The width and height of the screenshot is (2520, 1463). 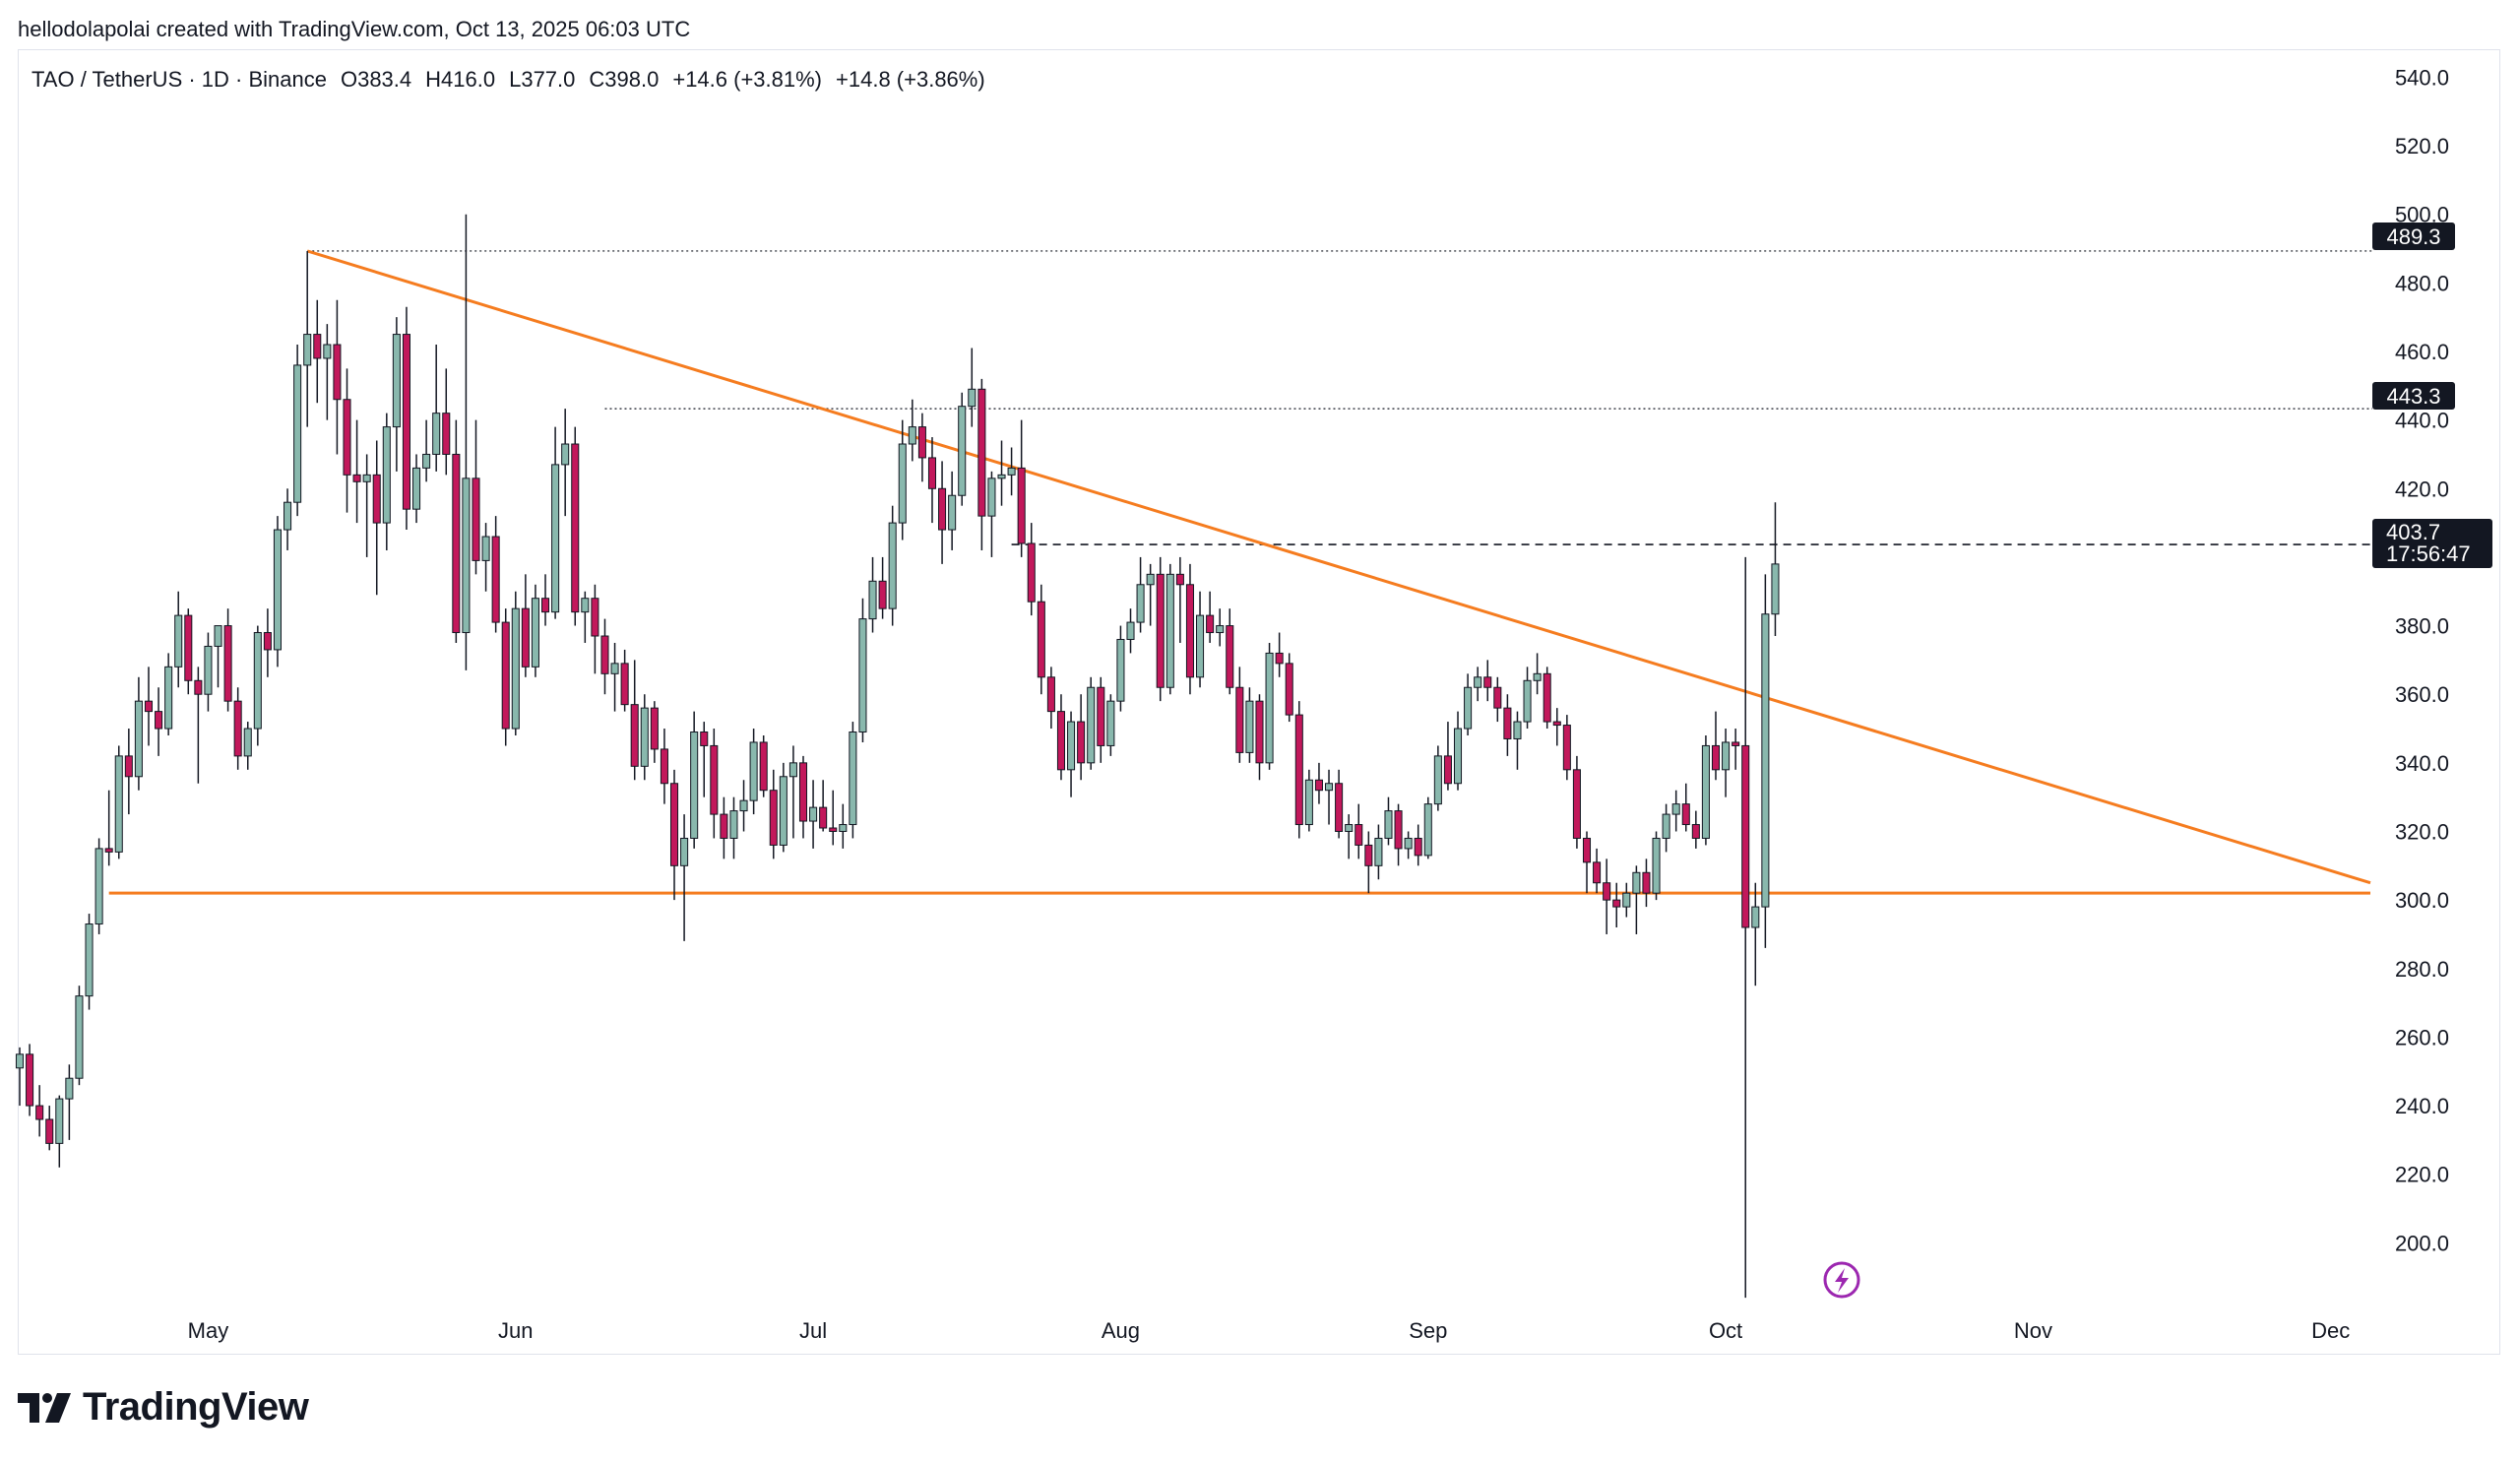 I want to click on label-489-text: 489.3, so click(x=2413, y=237).